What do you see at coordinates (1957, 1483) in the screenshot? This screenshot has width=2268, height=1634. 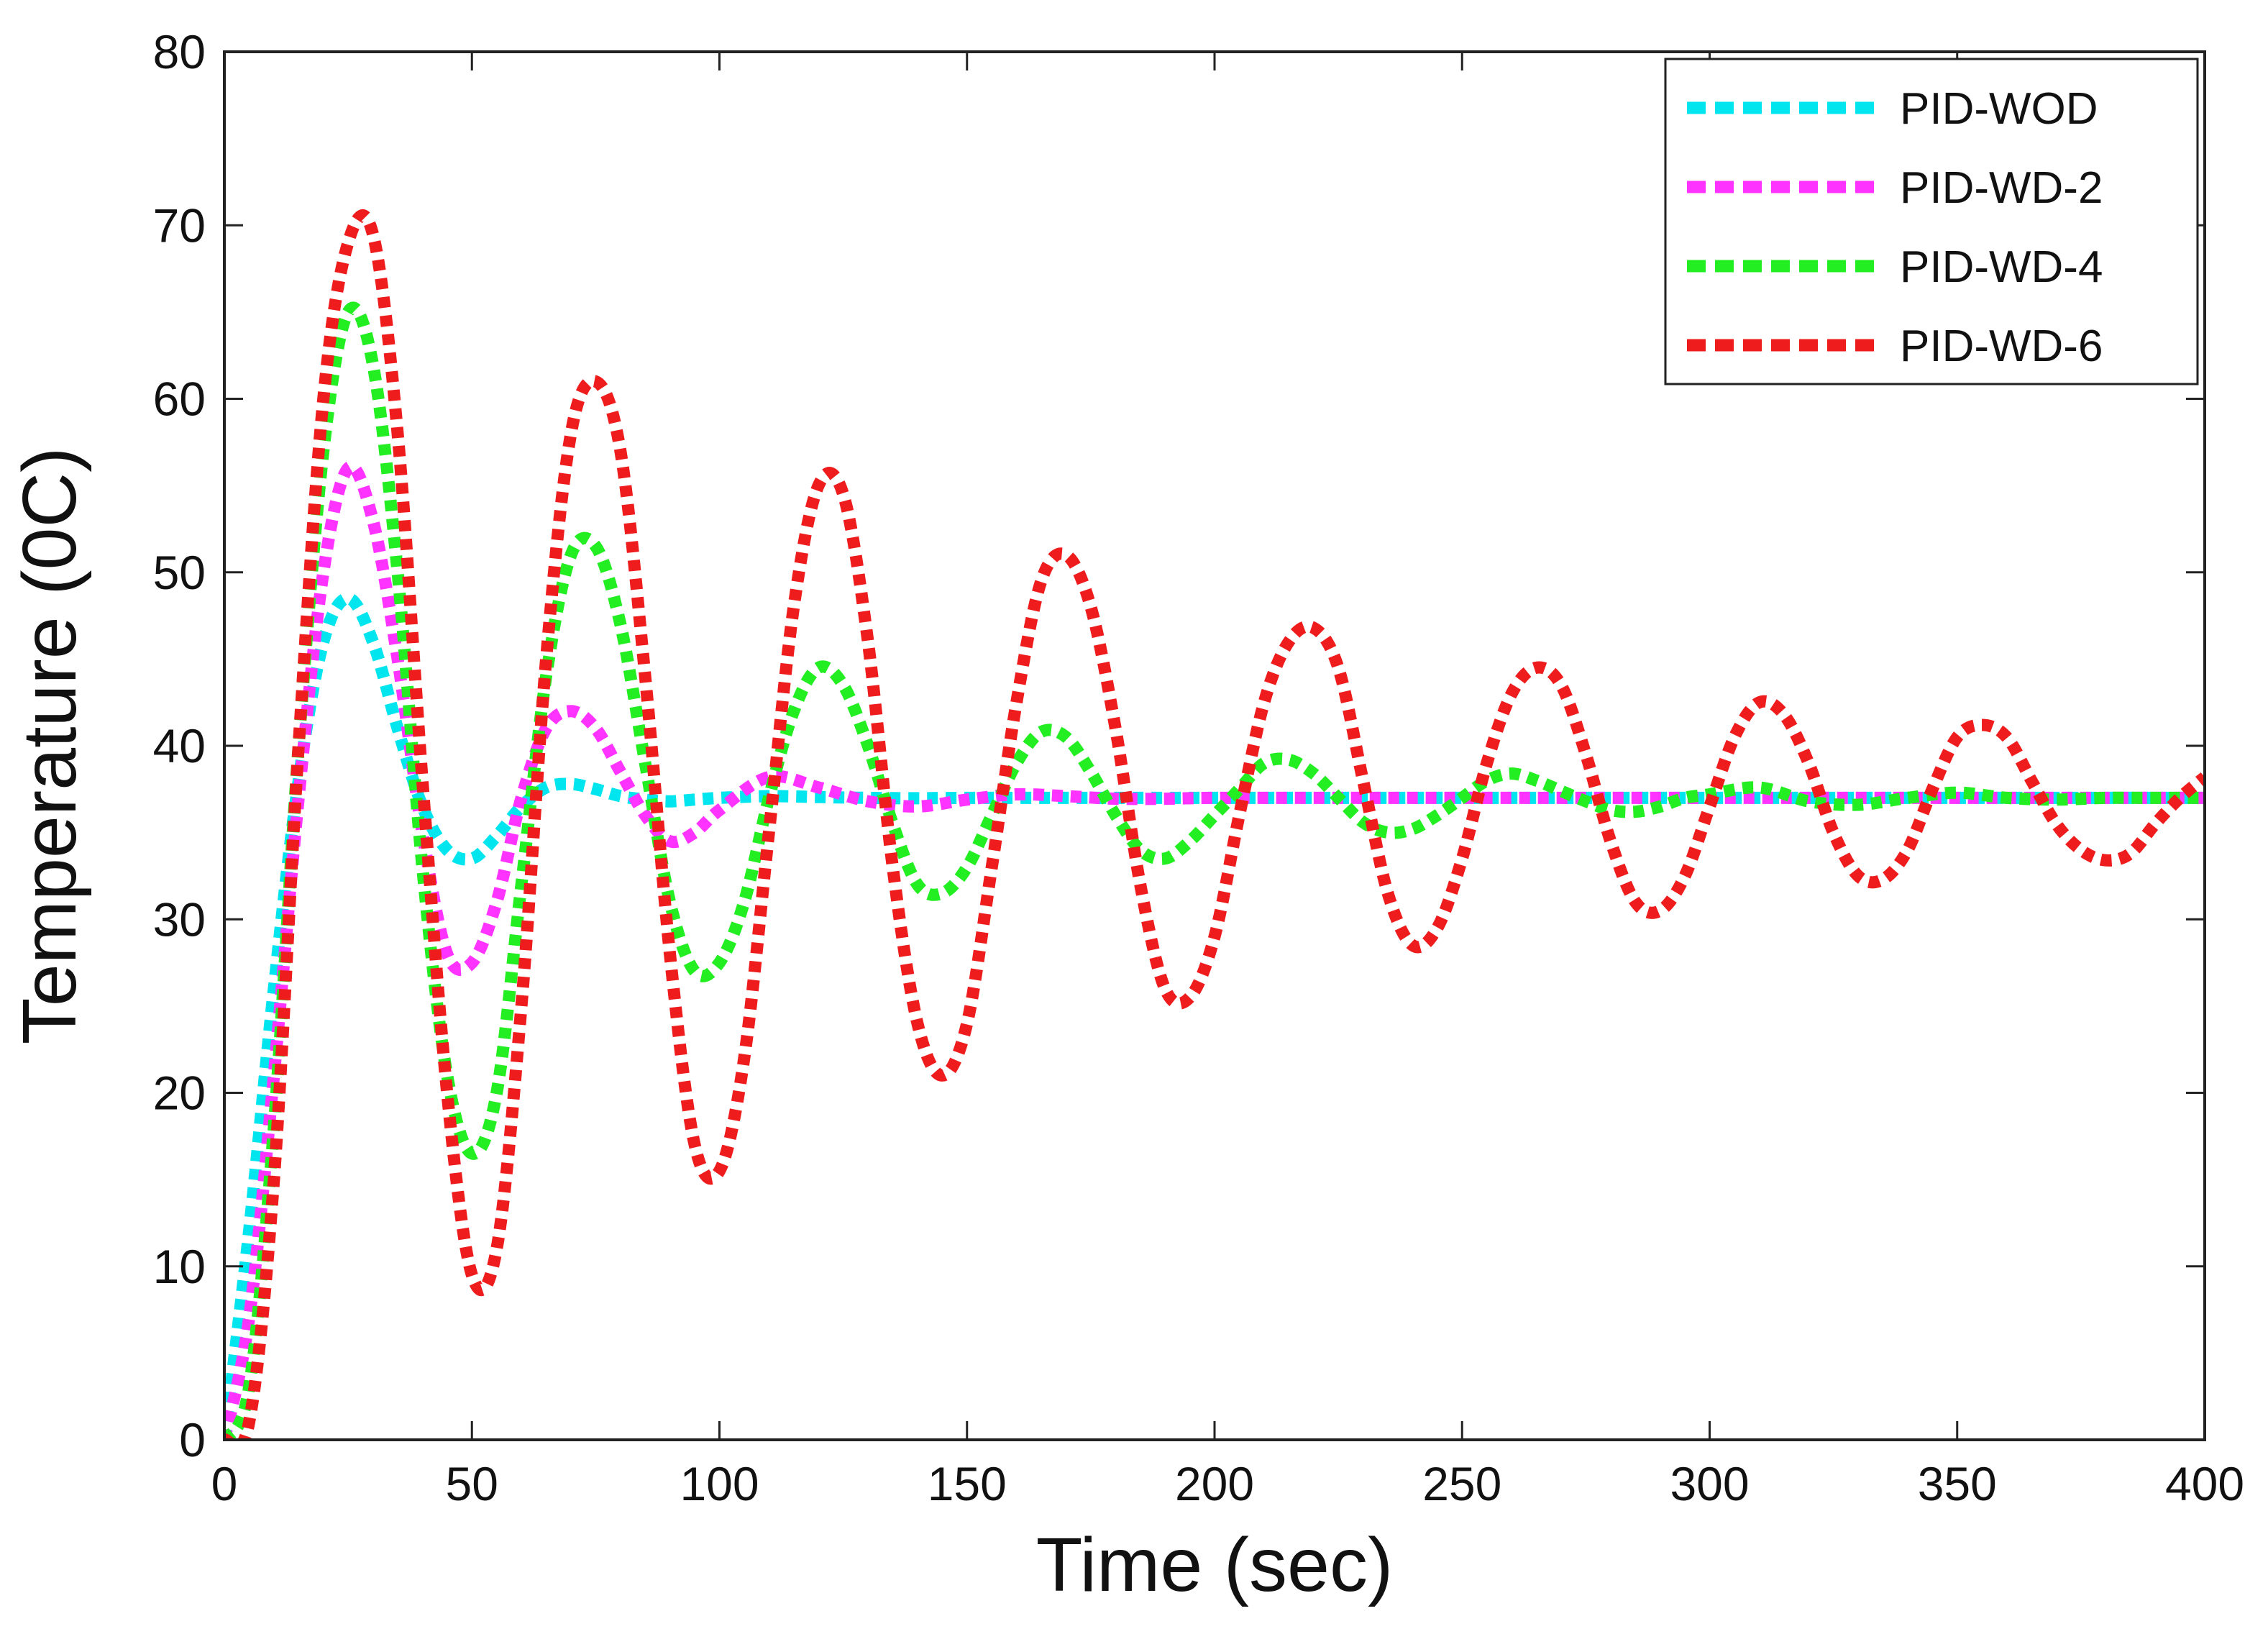 I see `x-tick-label: 350` at bounding box center [1957, 1483].